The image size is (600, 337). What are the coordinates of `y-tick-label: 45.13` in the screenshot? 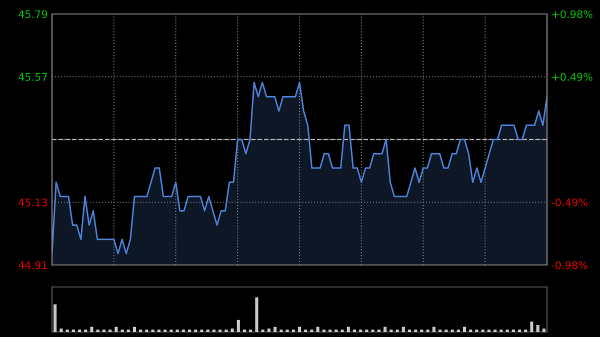 It's located at (32, 202).